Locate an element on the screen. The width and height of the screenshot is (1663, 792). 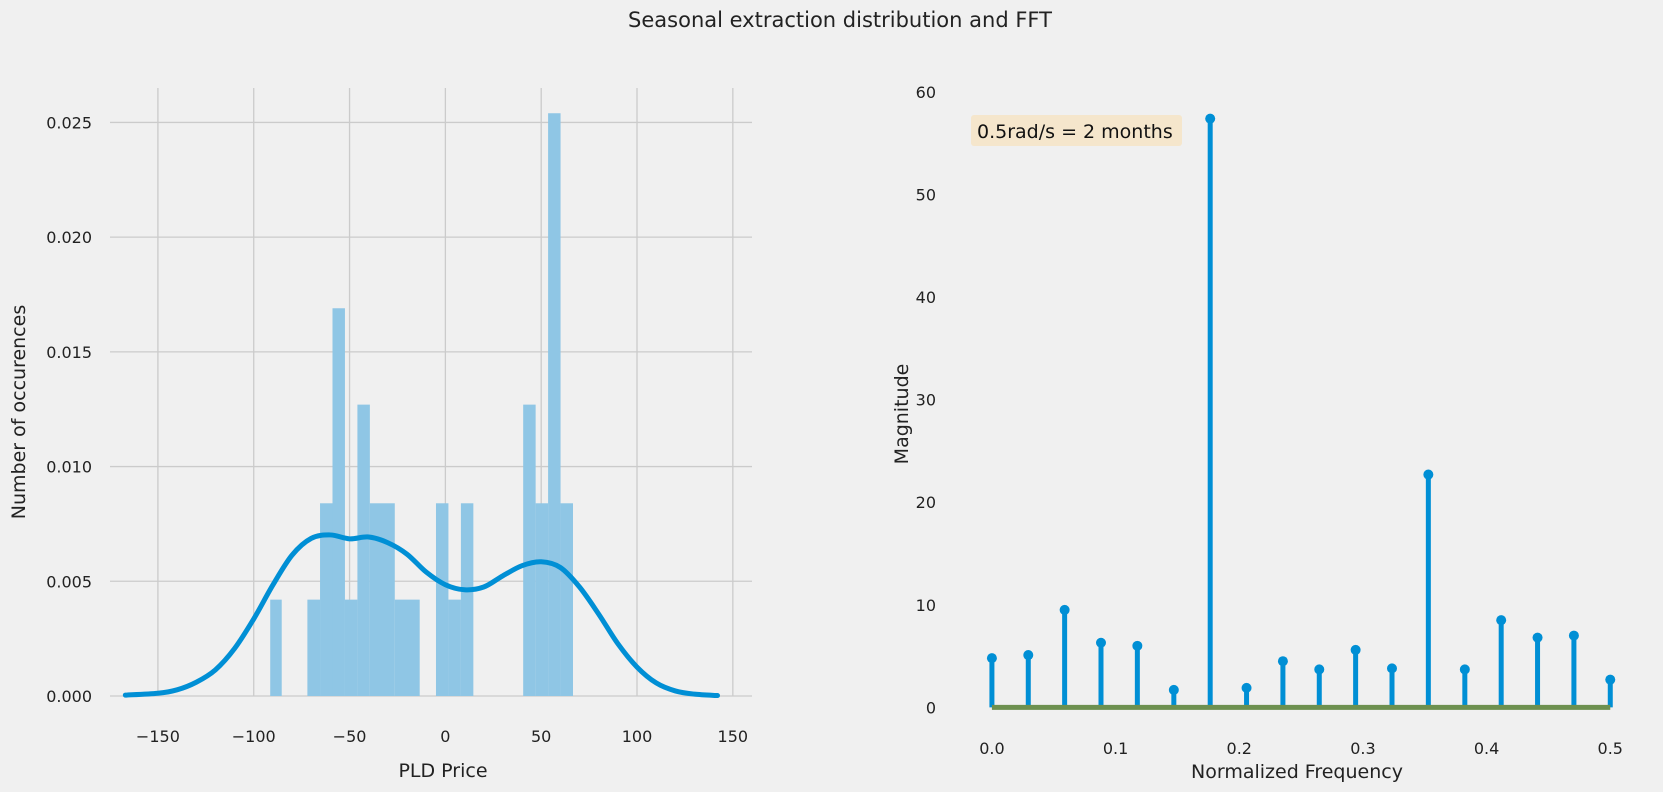
fft-annotation-text: 0.5rad/s = 2 months is located at coordinates (1075, 132).